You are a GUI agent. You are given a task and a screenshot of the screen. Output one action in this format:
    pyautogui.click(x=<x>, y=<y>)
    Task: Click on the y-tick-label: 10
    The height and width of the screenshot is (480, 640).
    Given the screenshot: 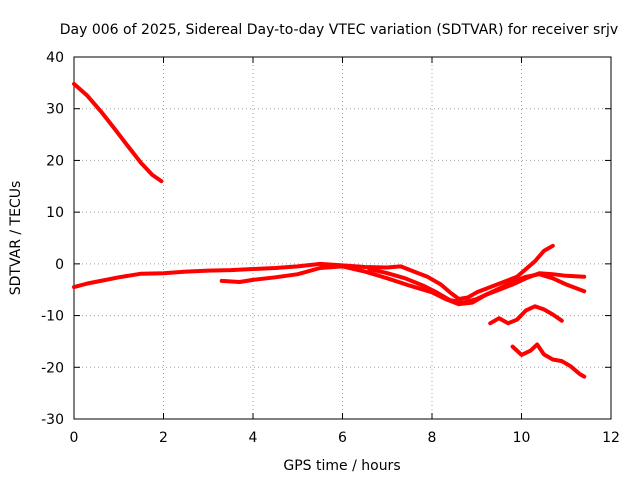 What is the action you would take?
    pyautogui.click(x=55, y=213)
    